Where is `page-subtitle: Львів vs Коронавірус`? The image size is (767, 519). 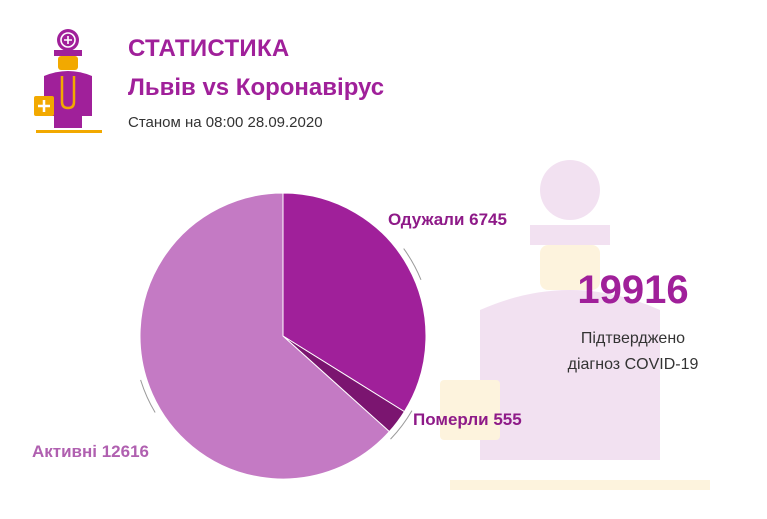
page-subtitle: Львів vs Коронавірус is located at coordinates (256, 87).